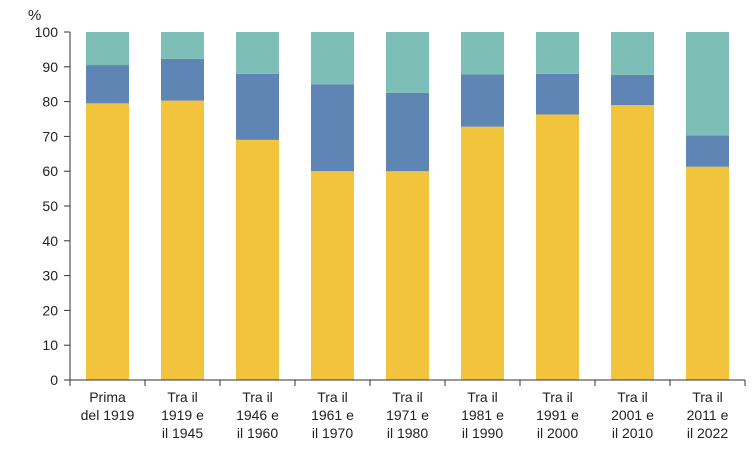  Describe the element at coordinates (332, 415) in the screenshot. I see `x-tick-label: Tra il 1961 e il 1970` at that location.